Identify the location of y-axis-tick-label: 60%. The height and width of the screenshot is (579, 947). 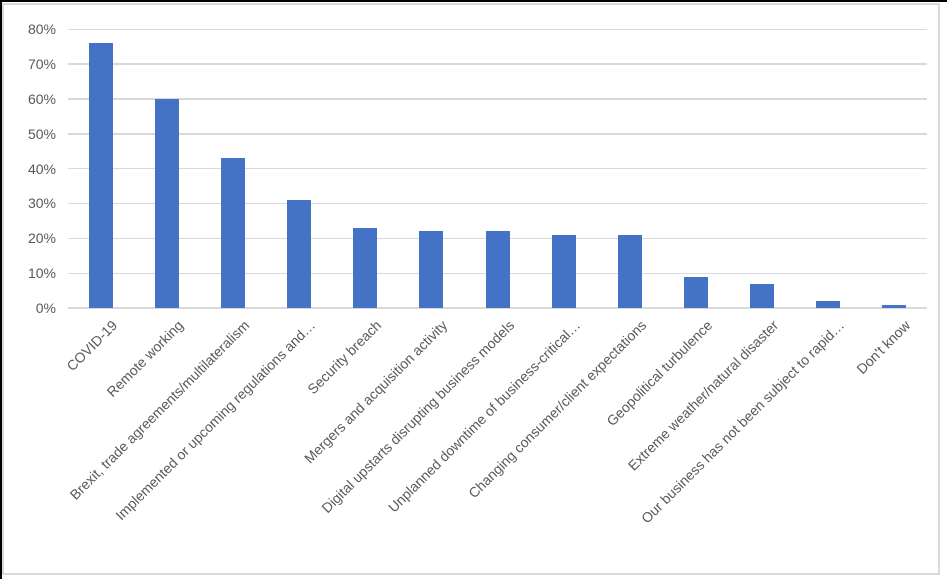
(41, 98).